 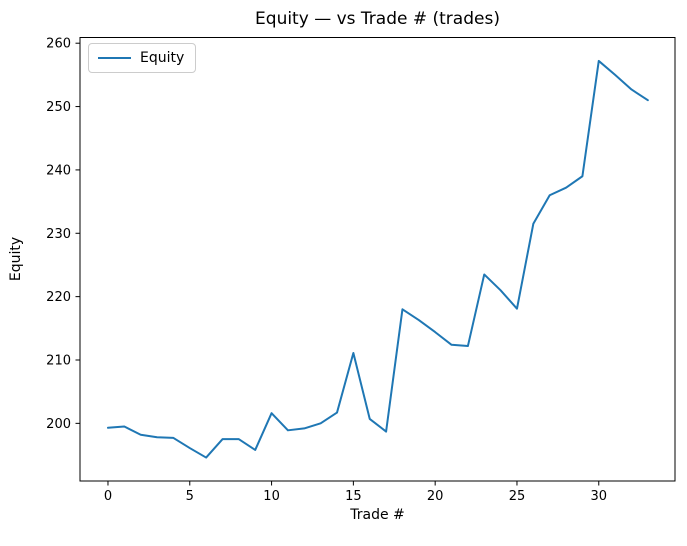 I want to click on y-tick-label: 240, so click(x=58, y=170).